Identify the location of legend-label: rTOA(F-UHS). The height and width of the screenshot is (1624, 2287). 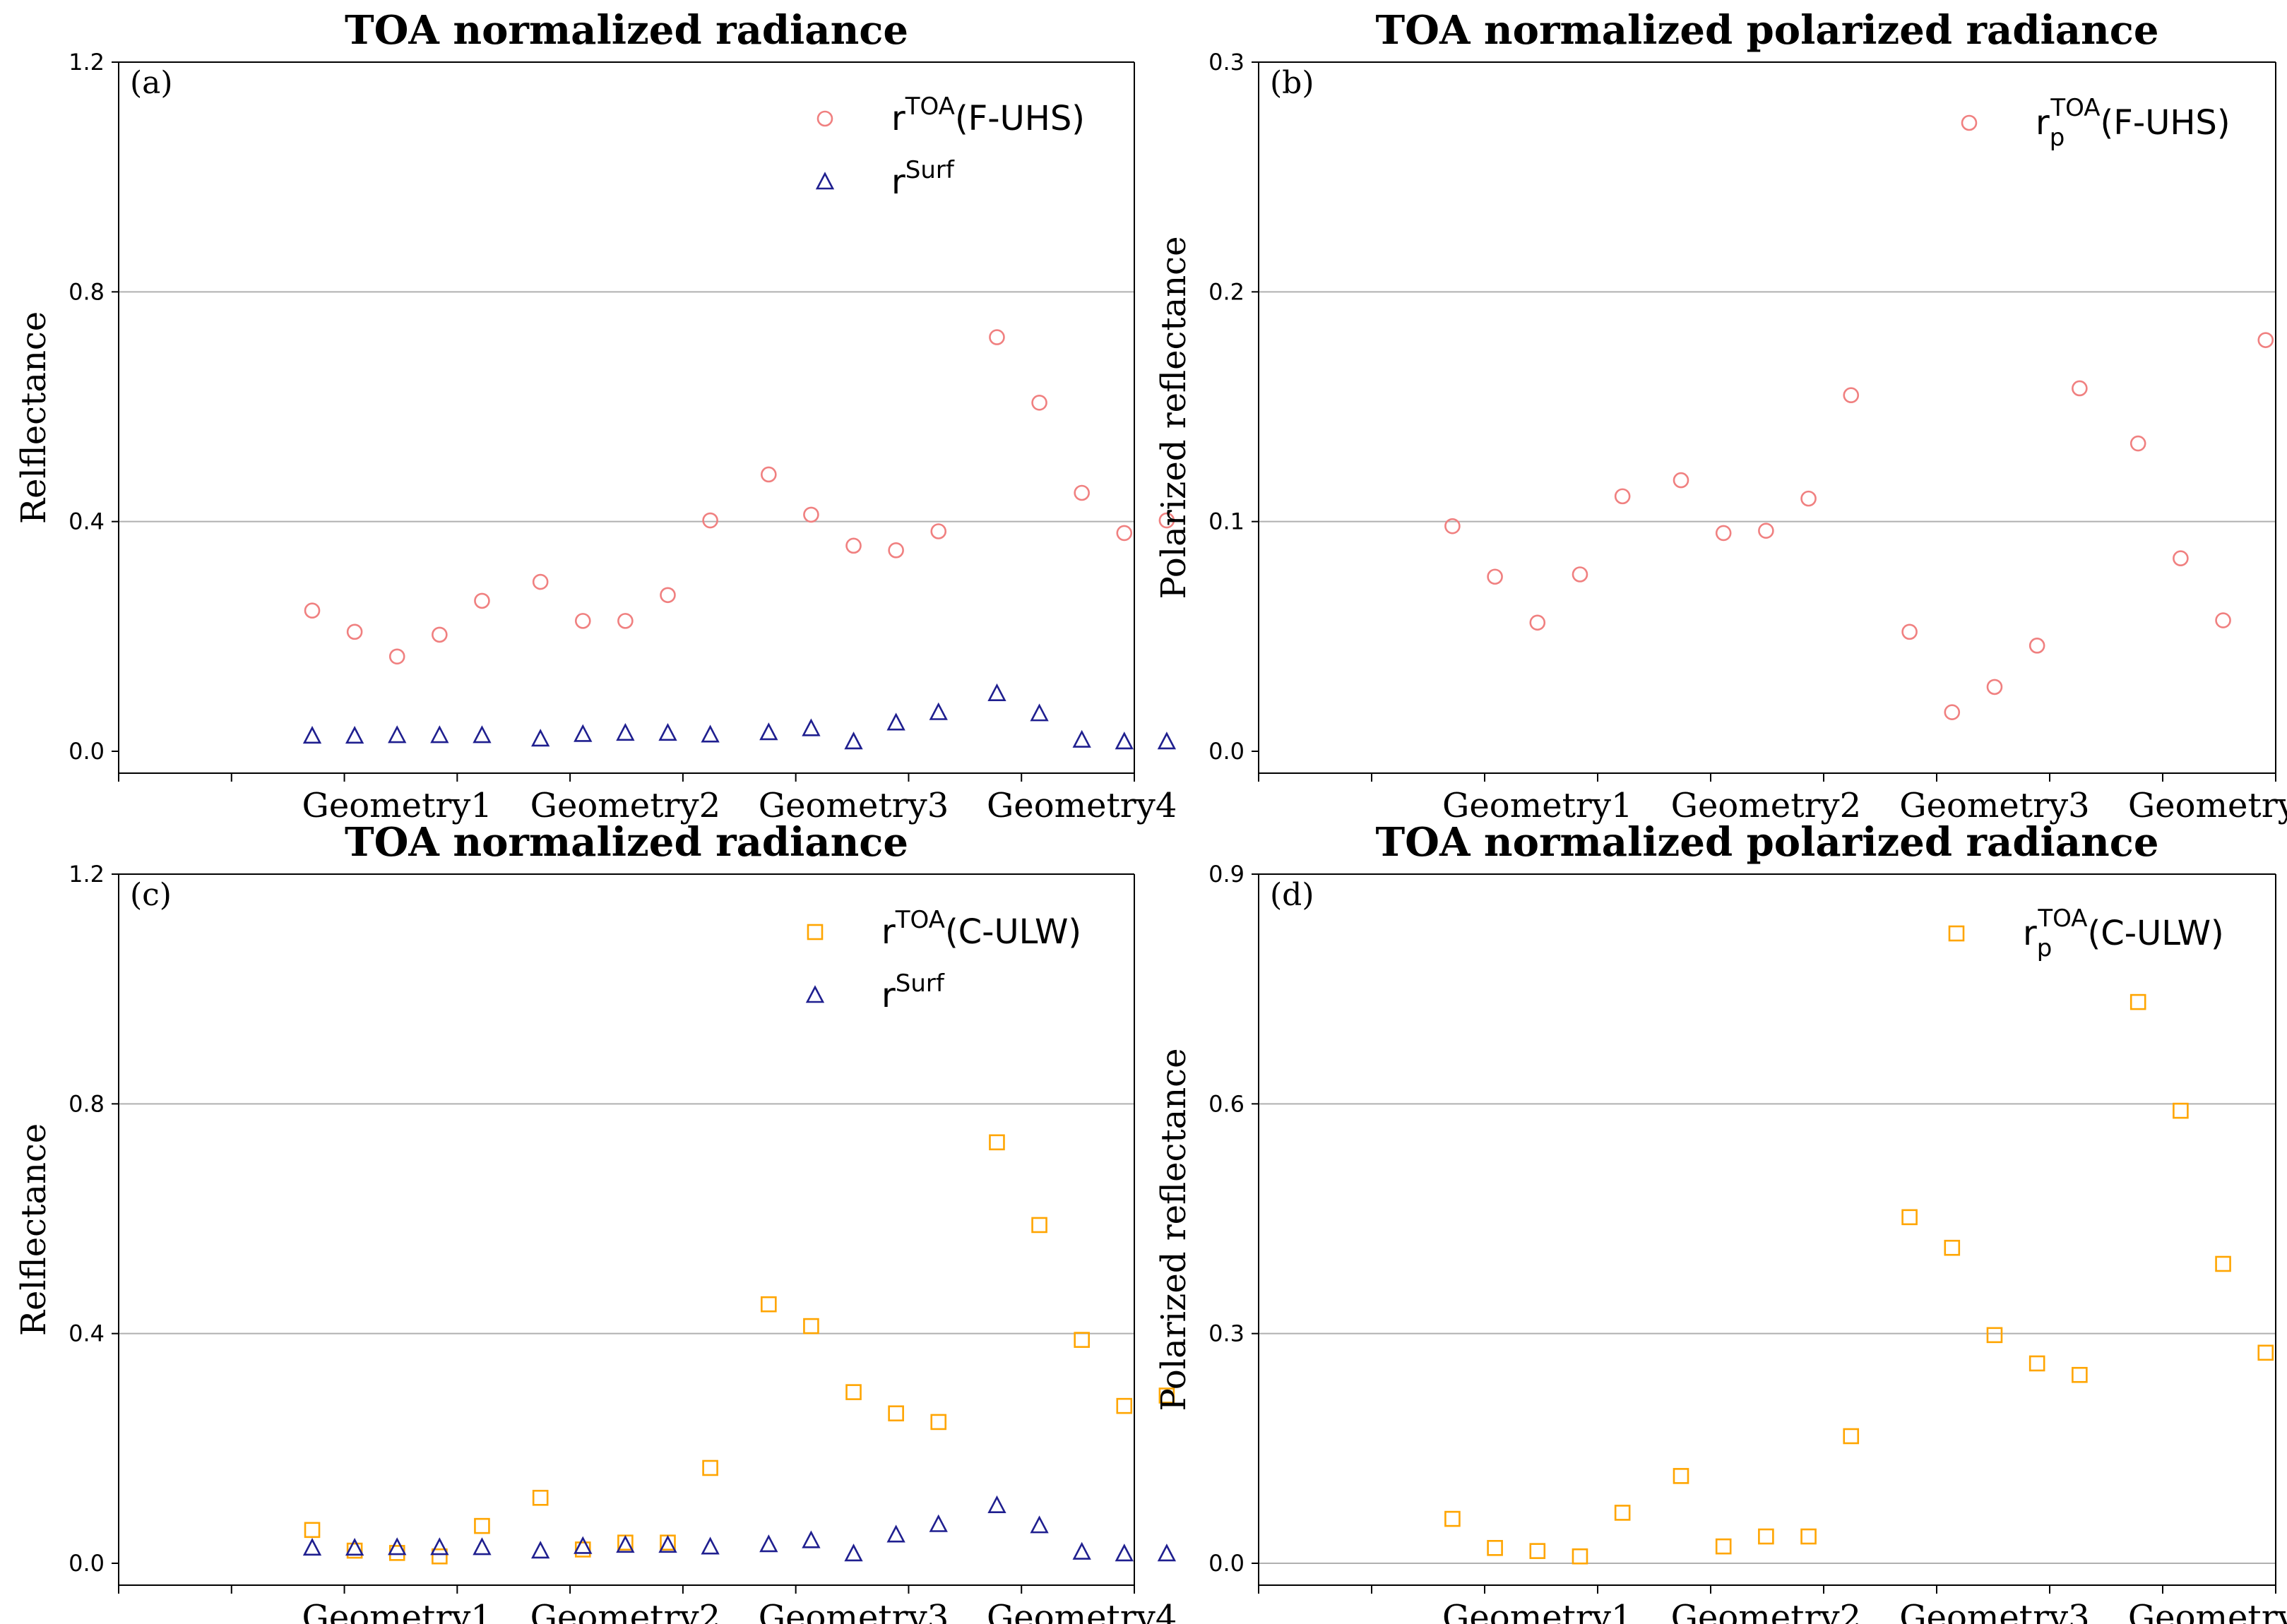
(988, 115).